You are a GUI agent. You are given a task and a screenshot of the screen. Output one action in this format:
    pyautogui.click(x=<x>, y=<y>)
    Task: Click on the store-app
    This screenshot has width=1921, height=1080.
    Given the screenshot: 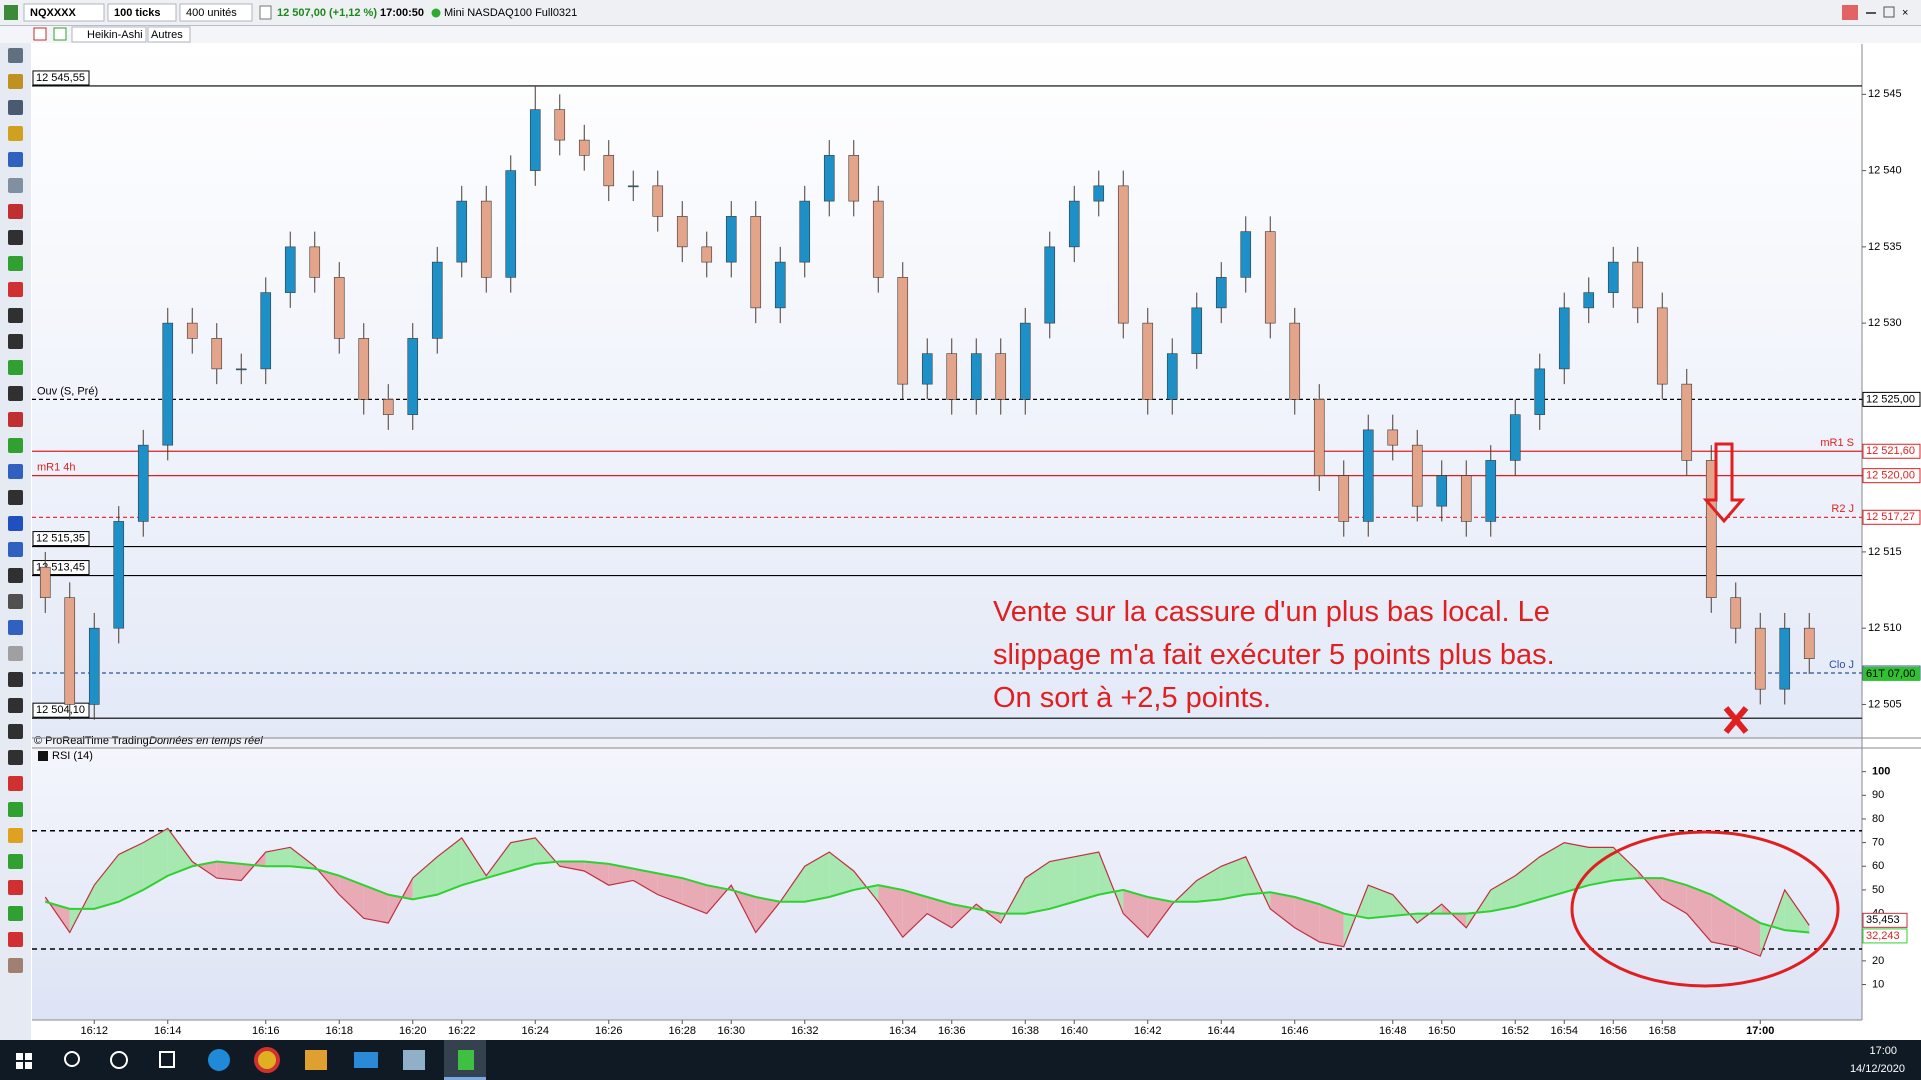 What is the action you would take?
    pyautogui.click(x=316, y=1060)
    